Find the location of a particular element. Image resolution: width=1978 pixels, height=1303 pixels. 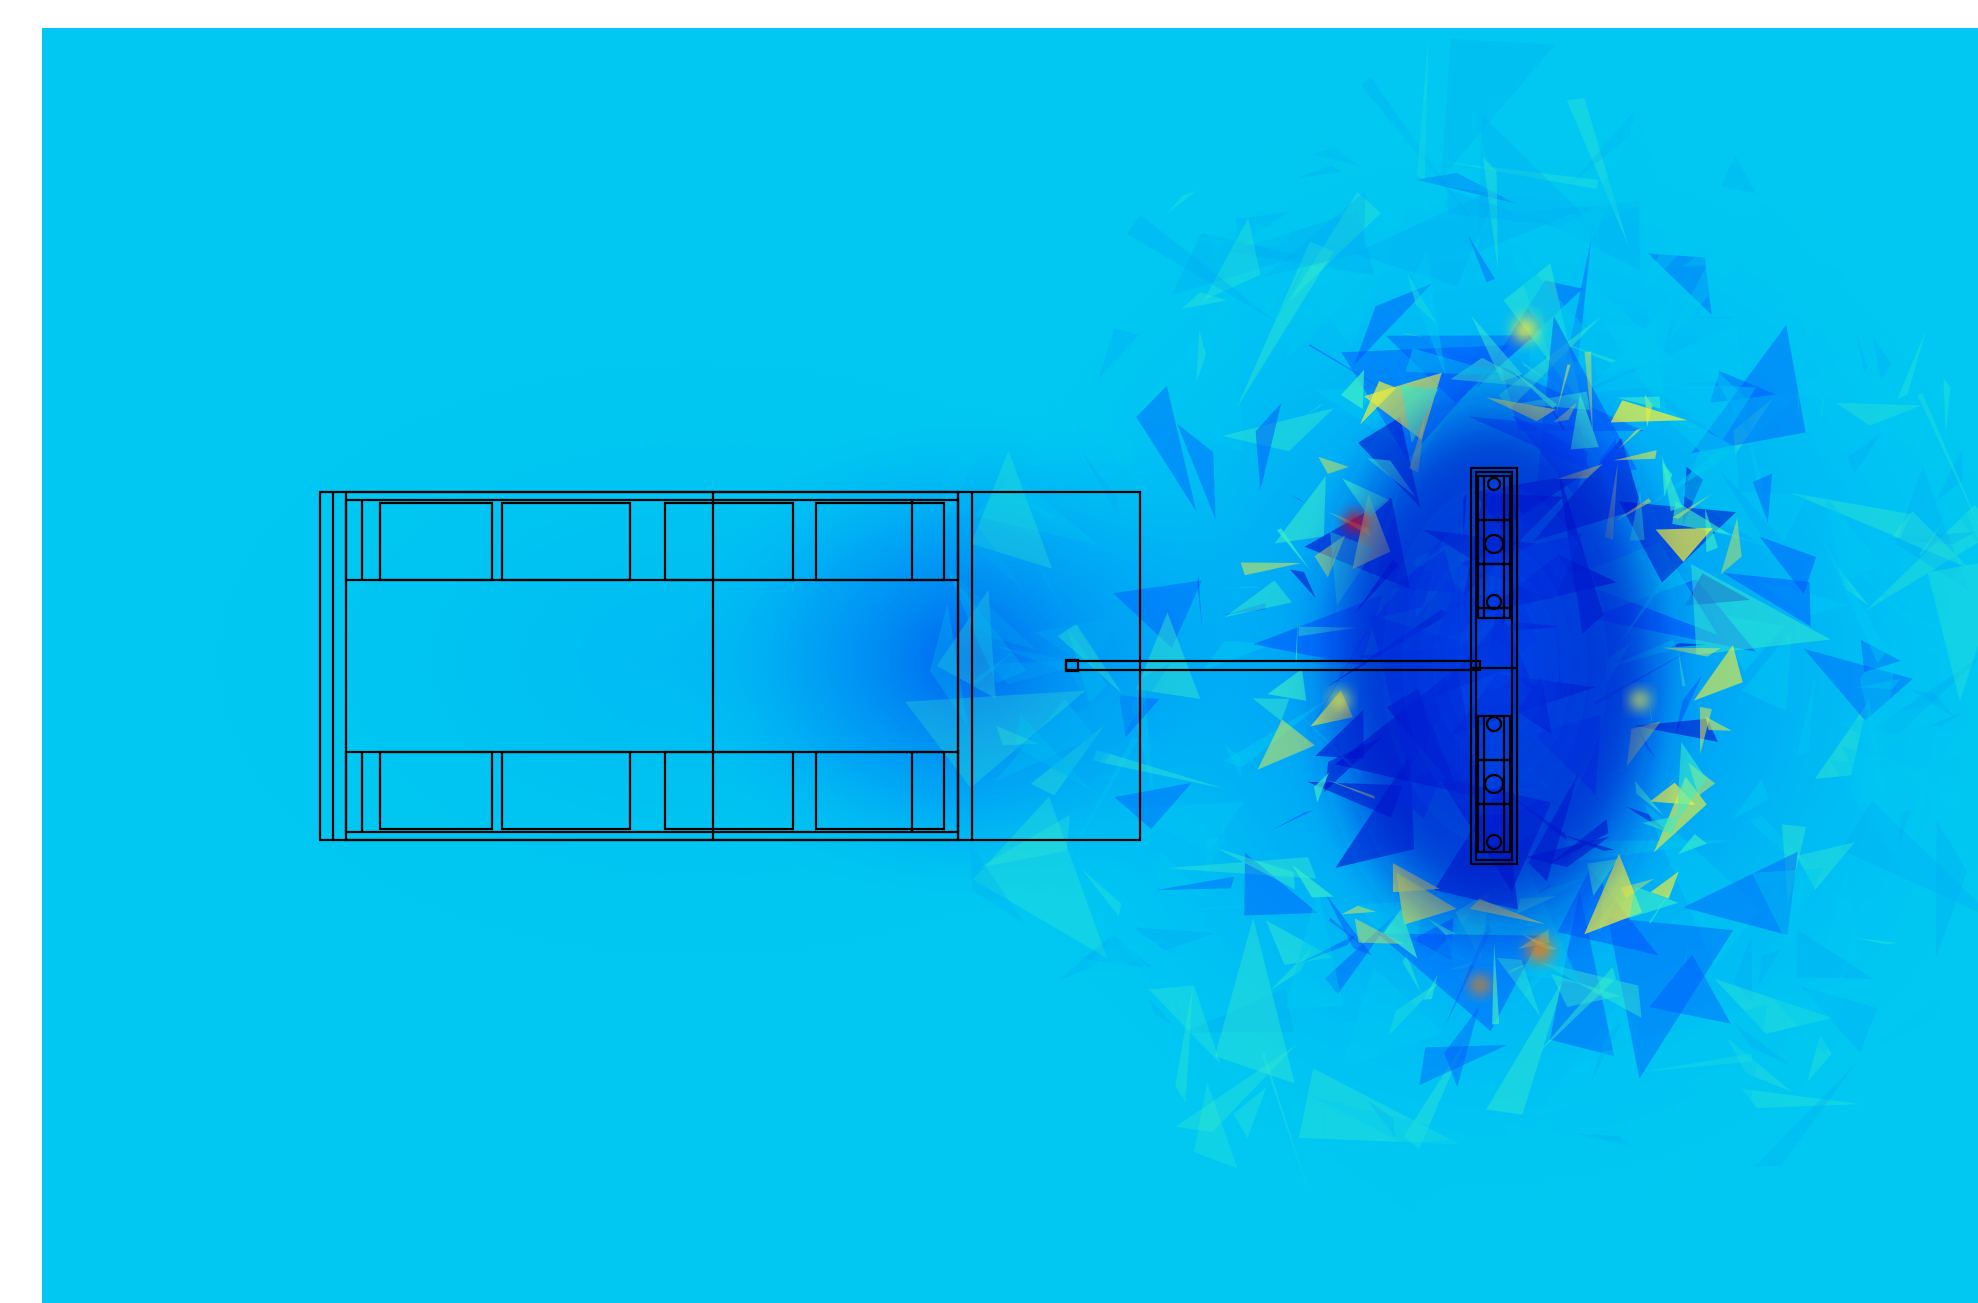

bottom-rail is located at coordinates (652, 792).